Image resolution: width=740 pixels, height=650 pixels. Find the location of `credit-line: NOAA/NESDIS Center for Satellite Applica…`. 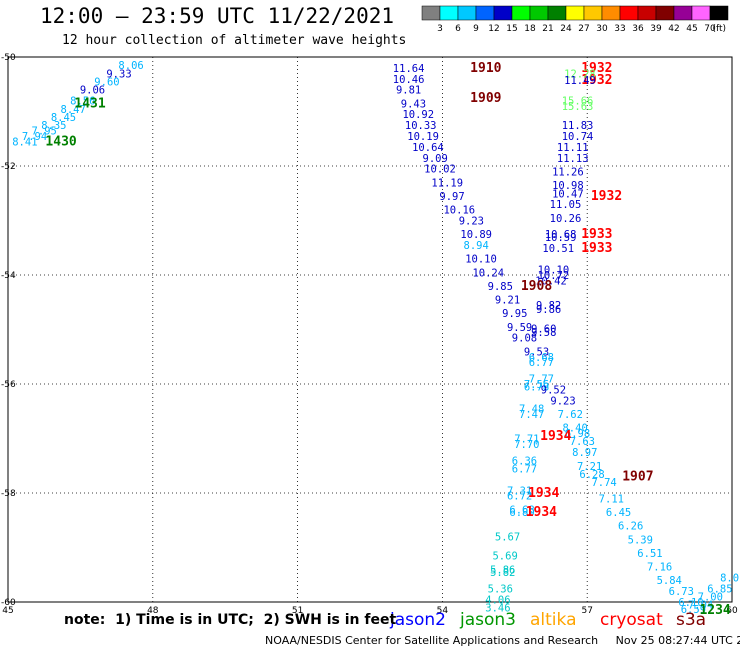

credit-line: NOAA/NESDIS Center for Satellite Applica… is located at coordinates (502, 640).